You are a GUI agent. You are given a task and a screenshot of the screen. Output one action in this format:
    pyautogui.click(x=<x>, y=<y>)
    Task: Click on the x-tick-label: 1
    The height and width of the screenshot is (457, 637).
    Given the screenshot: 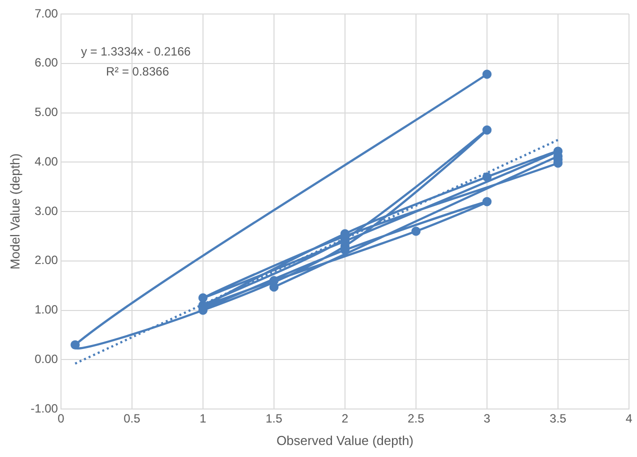 What is the action you would take?
    pyautogui.click(x=203, y=419)
    